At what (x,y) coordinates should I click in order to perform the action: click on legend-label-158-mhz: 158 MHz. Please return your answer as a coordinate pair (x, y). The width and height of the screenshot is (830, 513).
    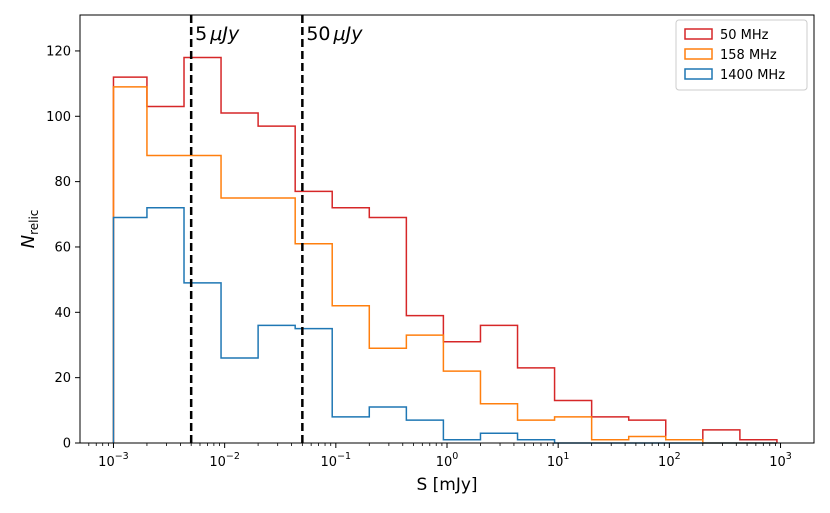
    Looking at the image, I should click on (748, 55).